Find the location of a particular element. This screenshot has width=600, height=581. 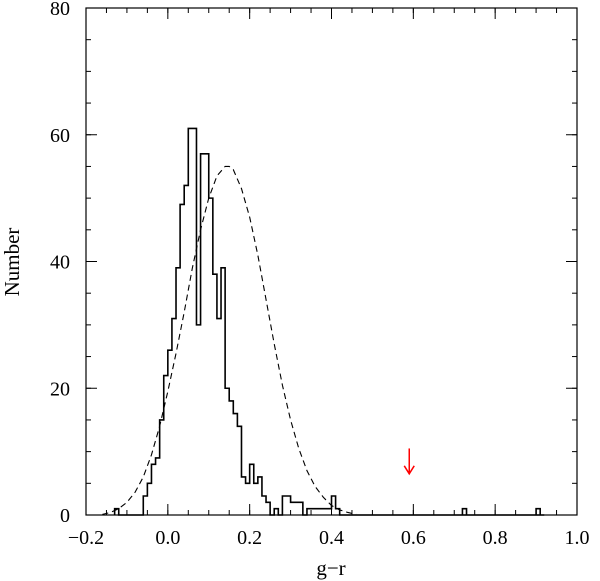

x-tick-label: 0.2 is located at coordinates (249, 538).